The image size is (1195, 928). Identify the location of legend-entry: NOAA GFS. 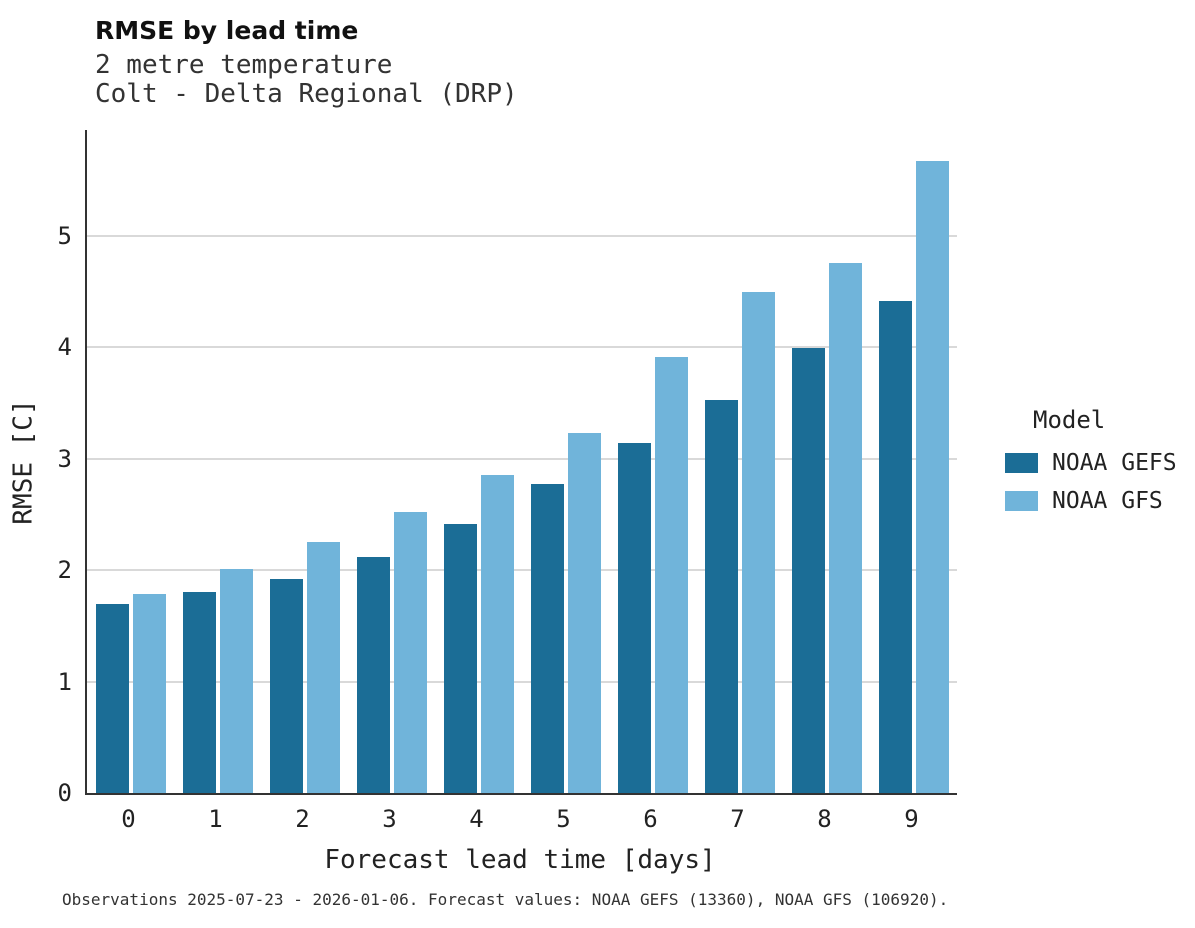
(1091, 501).